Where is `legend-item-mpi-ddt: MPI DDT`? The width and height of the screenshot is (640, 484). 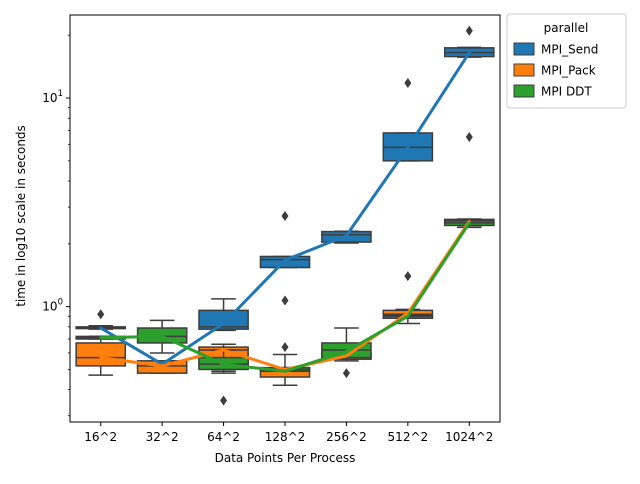 legend-item-mpi-ddt: MPI DDT is located at coordinates (552, 91).